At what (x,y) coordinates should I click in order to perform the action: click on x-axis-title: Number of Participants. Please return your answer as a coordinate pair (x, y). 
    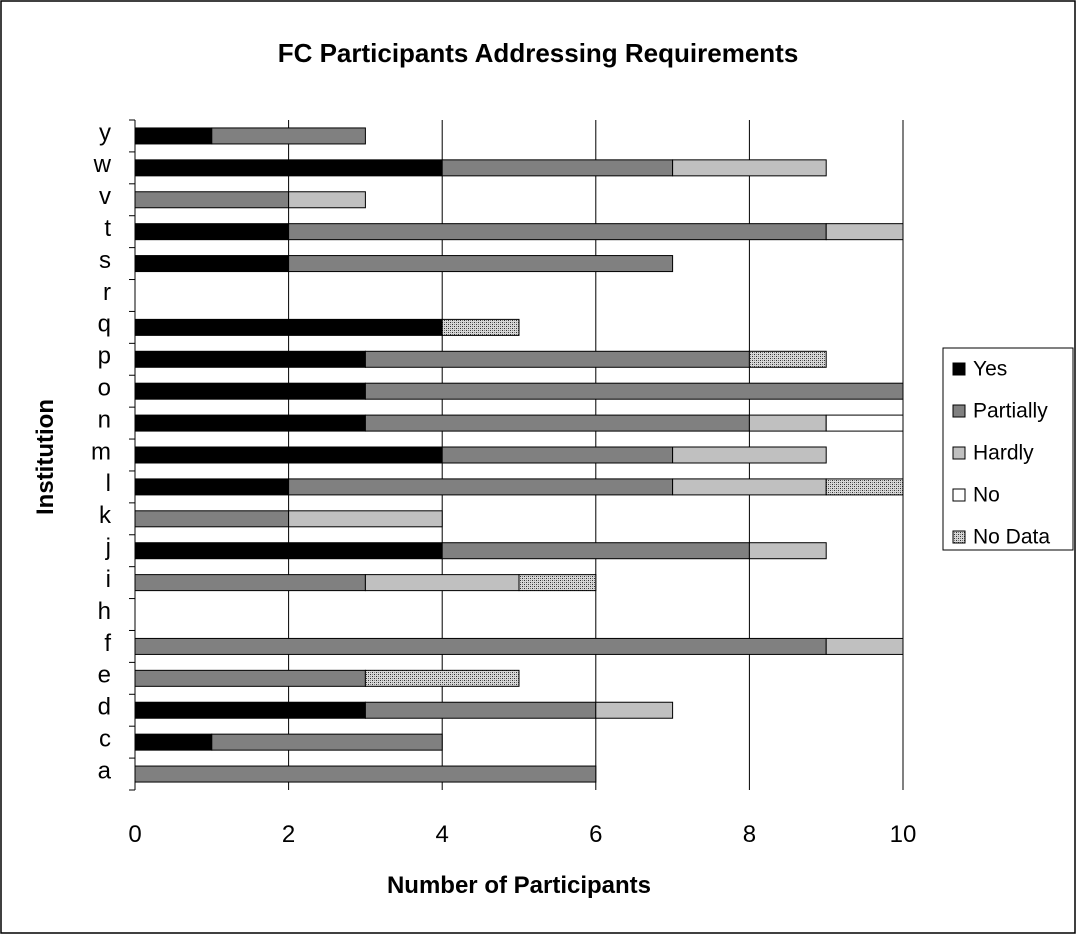
    Looking at the image, I should click on (519, 885).